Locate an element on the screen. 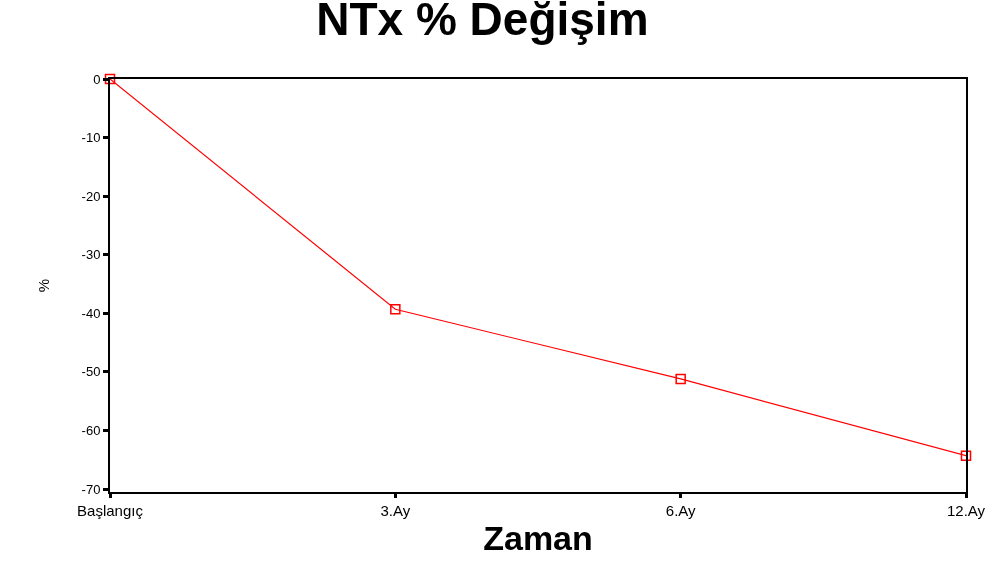 The image size is (1005, 576). y-tick-label: 0 is located at coordinates (97, 79).